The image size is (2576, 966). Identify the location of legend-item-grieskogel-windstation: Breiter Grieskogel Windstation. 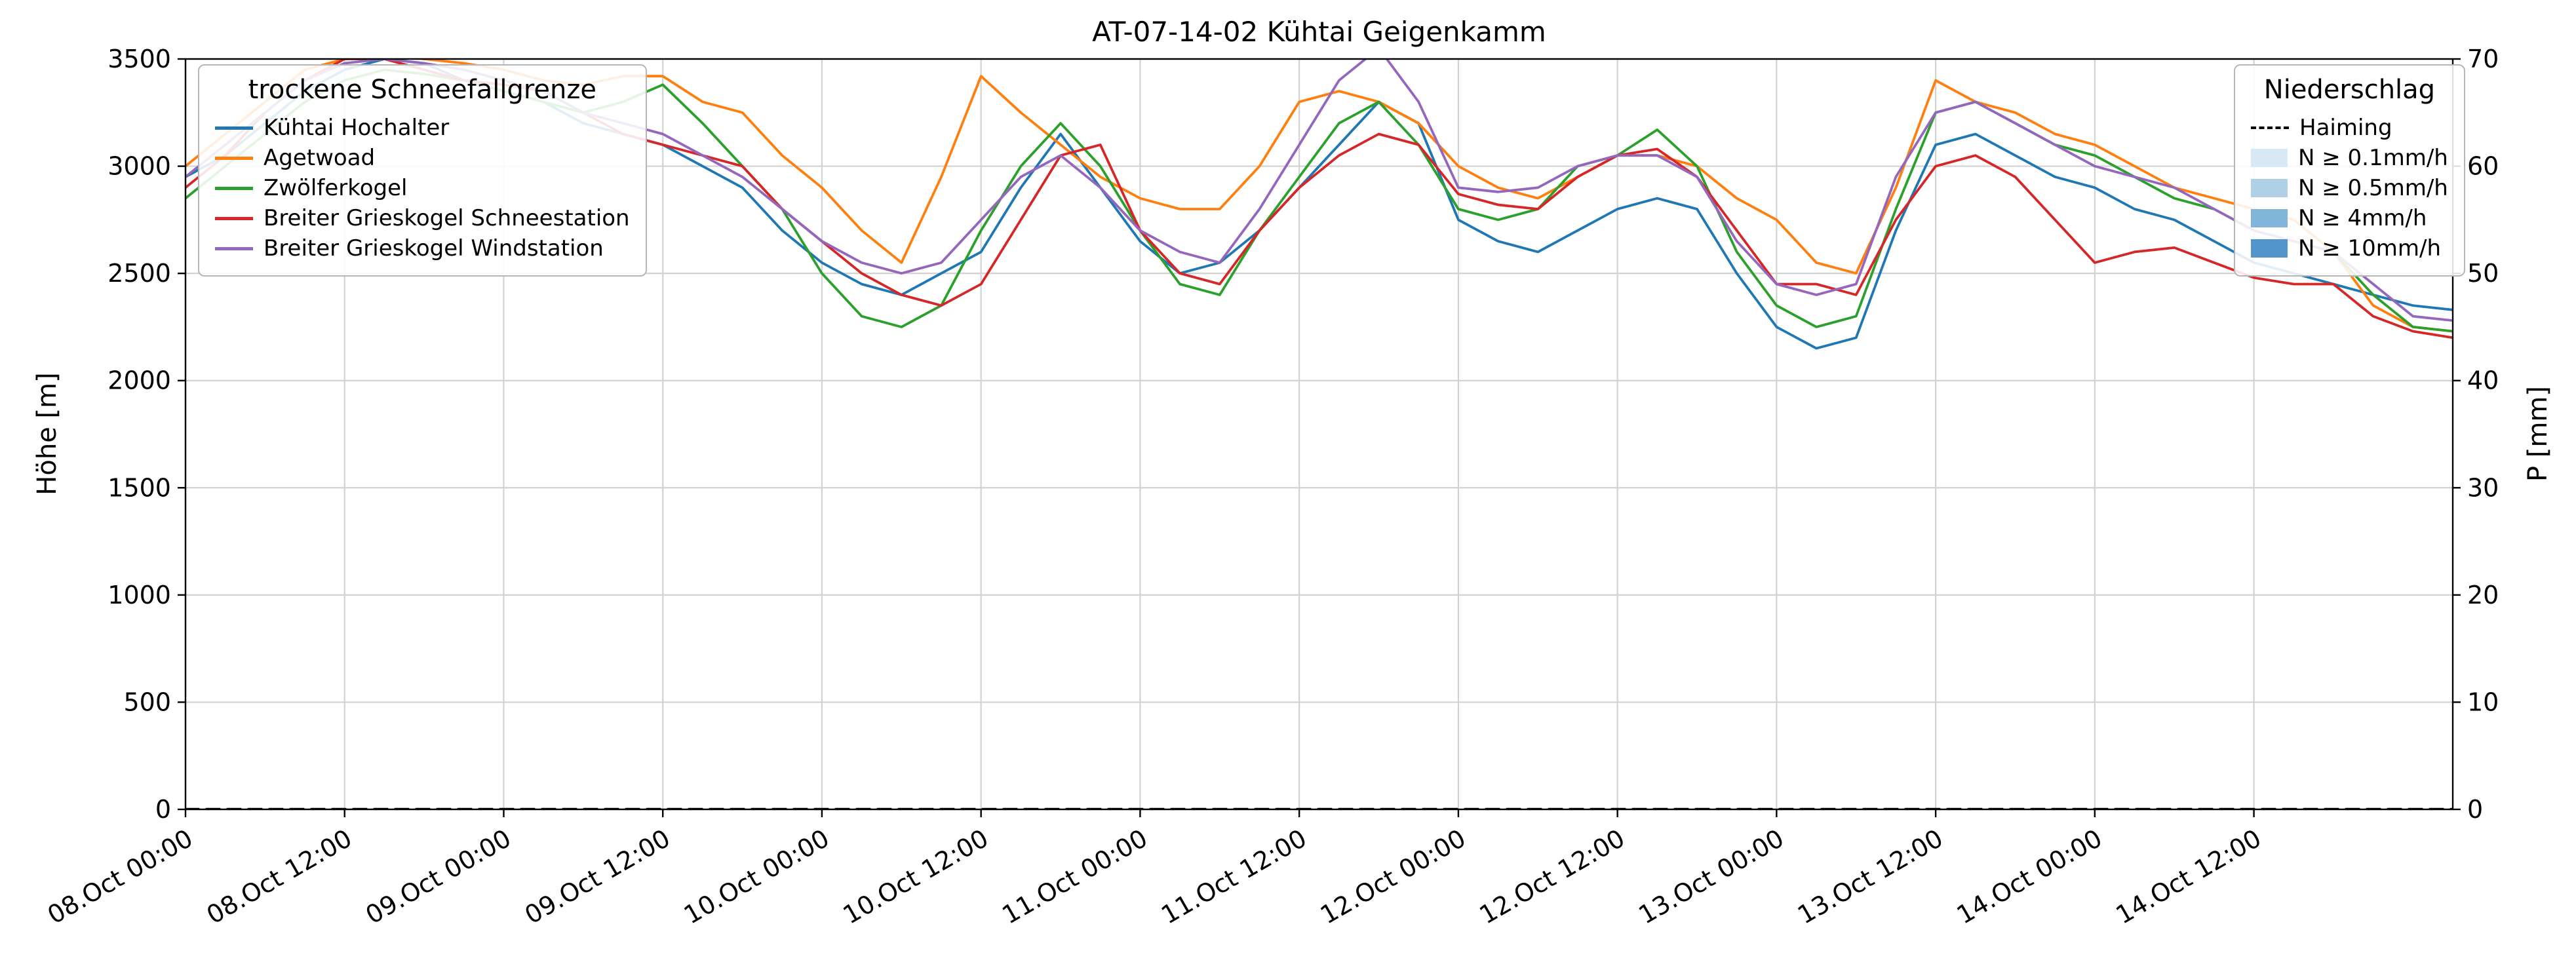
(422, 248).